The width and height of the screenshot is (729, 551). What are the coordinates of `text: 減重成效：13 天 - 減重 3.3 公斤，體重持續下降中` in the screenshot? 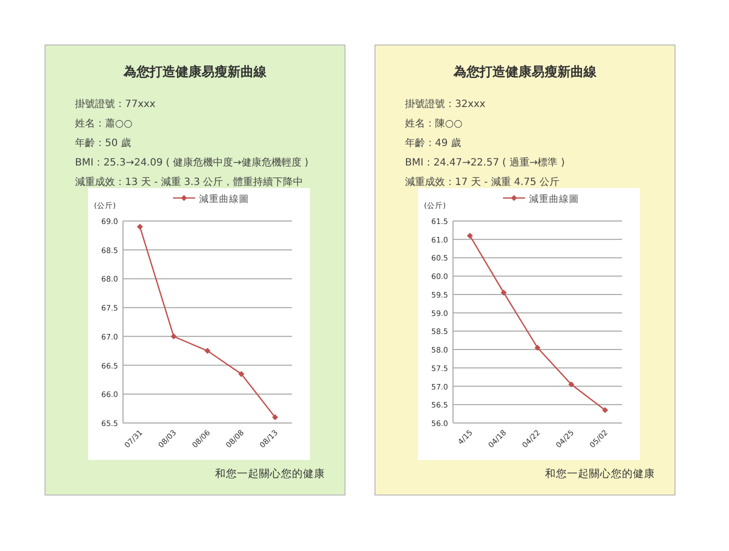 It's located at (189, 182).